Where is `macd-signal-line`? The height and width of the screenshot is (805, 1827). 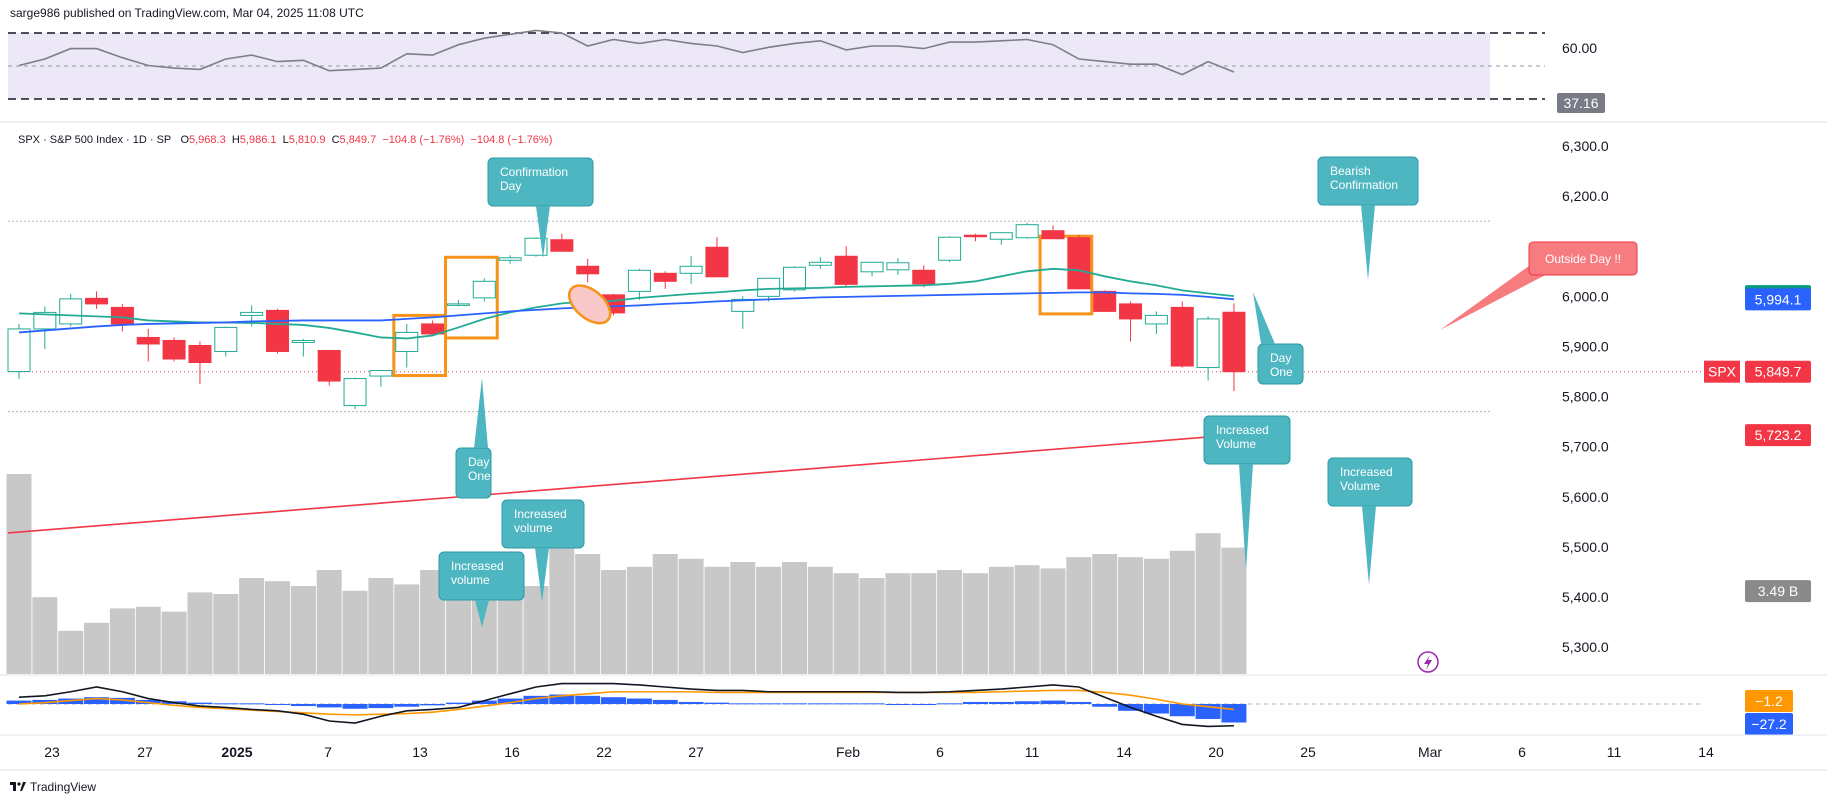 macd-signal-line is located at coordinates (626, 702).